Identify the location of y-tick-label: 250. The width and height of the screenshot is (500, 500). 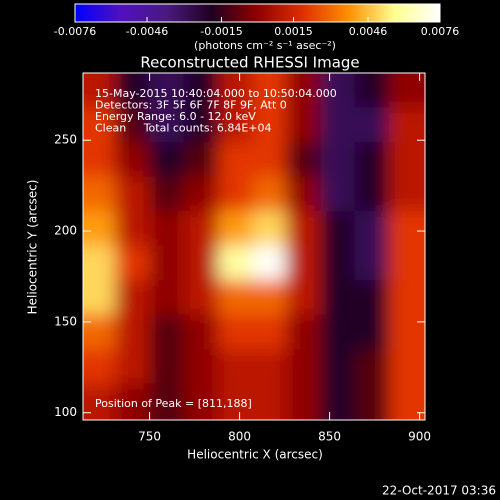
(65, 140).